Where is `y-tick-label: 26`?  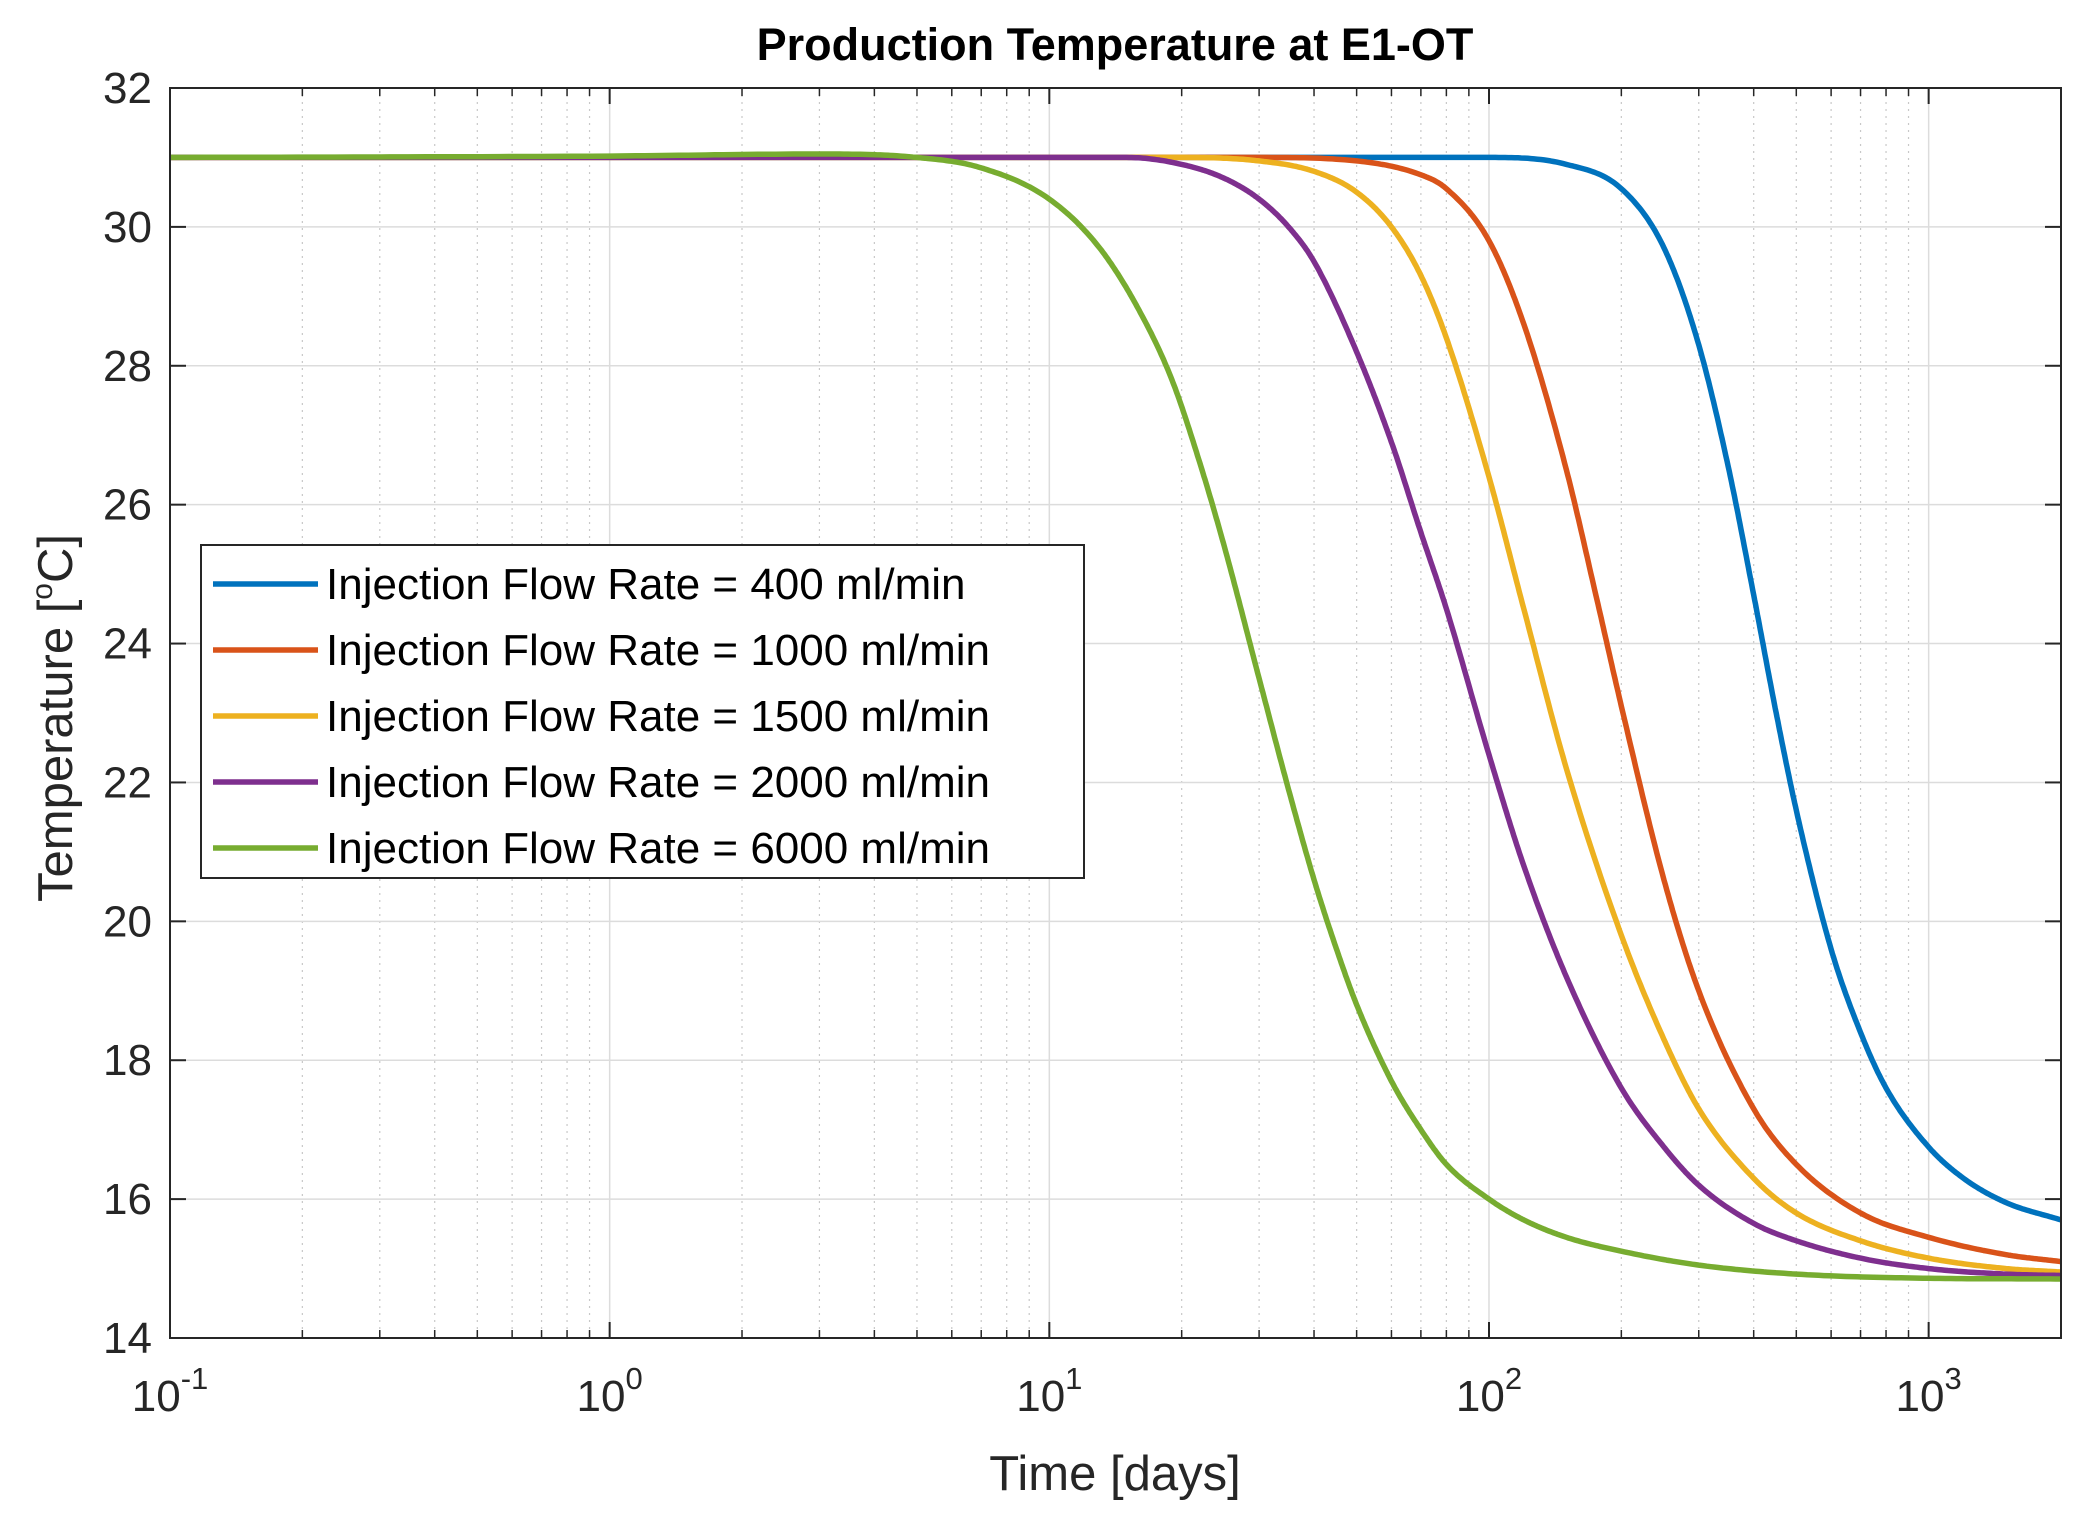 y-tick-label: 26 is located at coordinates (127, 505).